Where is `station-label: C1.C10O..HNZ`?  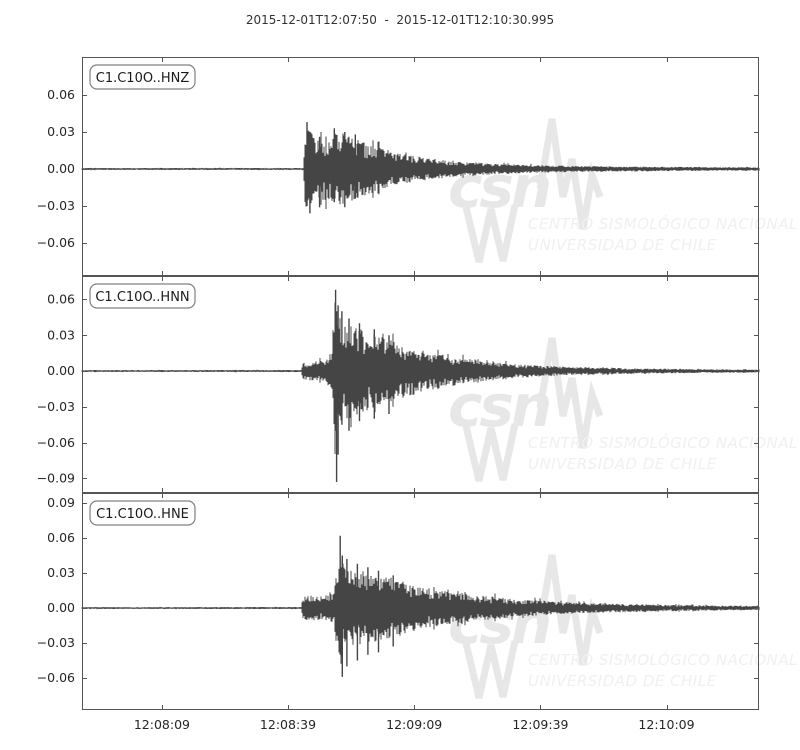
station-label: C1.C10O..HNZ is located at coordinates (143, 78).